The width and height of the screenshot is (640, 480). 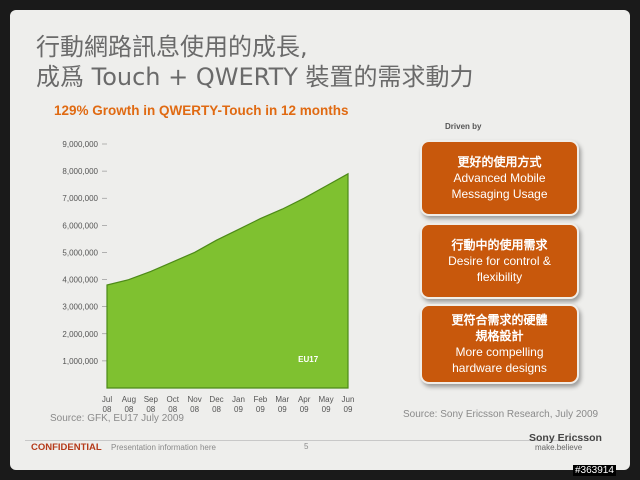 I want to click on y-tick-label: 3,000,000, so click(x=80, y=307).